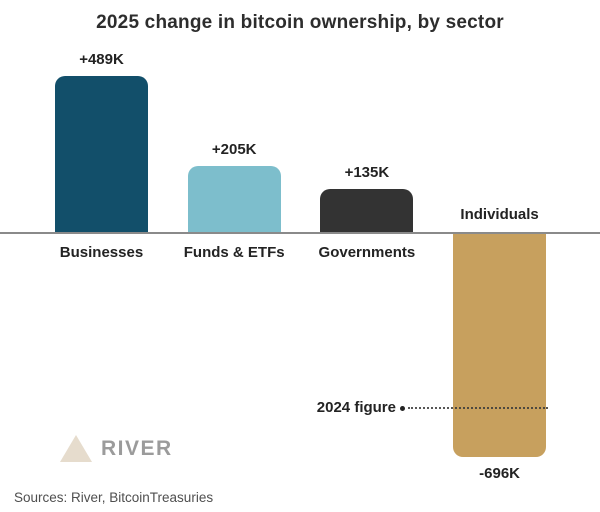 This screenshot has width=600, height=512. What do you see at coordinates (101, 153) in the screenshot?
I see `bar-businesses` at bounding box center [101, 153].